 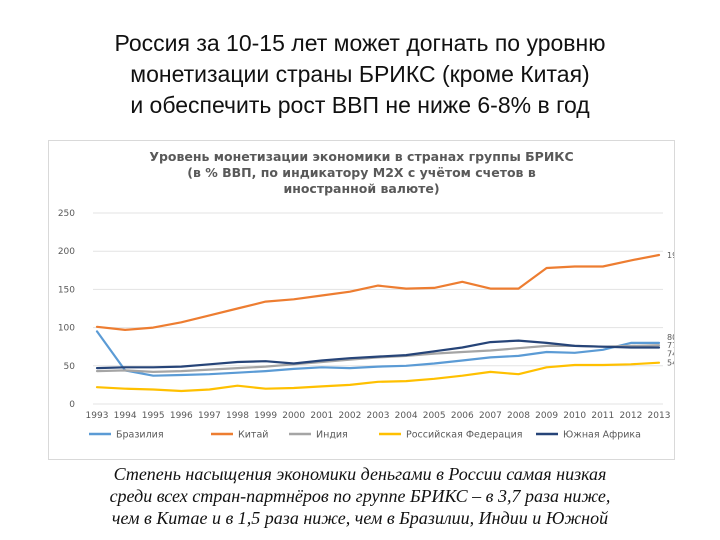 What do you see at coordinates (349, 416) in the screenshot?
I see `x-tick-label: 2002` at bounding box center [349, 416].